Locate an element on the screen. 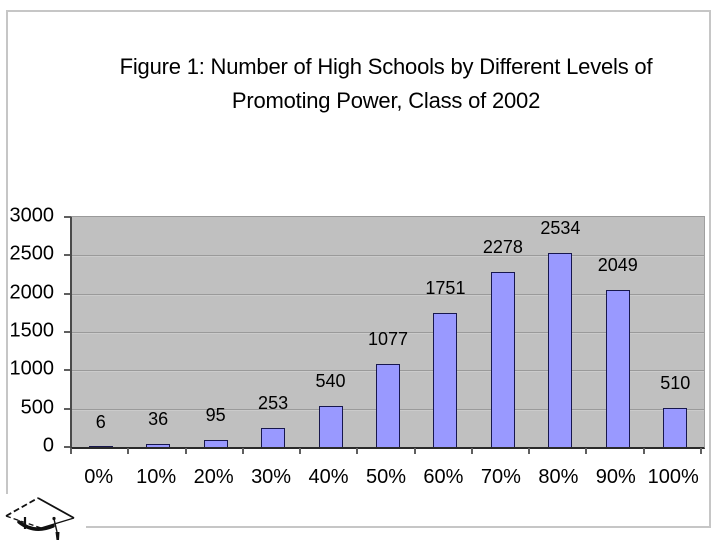 The width and height of the screenshot is (720, 540). graduation-cap-icon is located at coordinates (43, 517).